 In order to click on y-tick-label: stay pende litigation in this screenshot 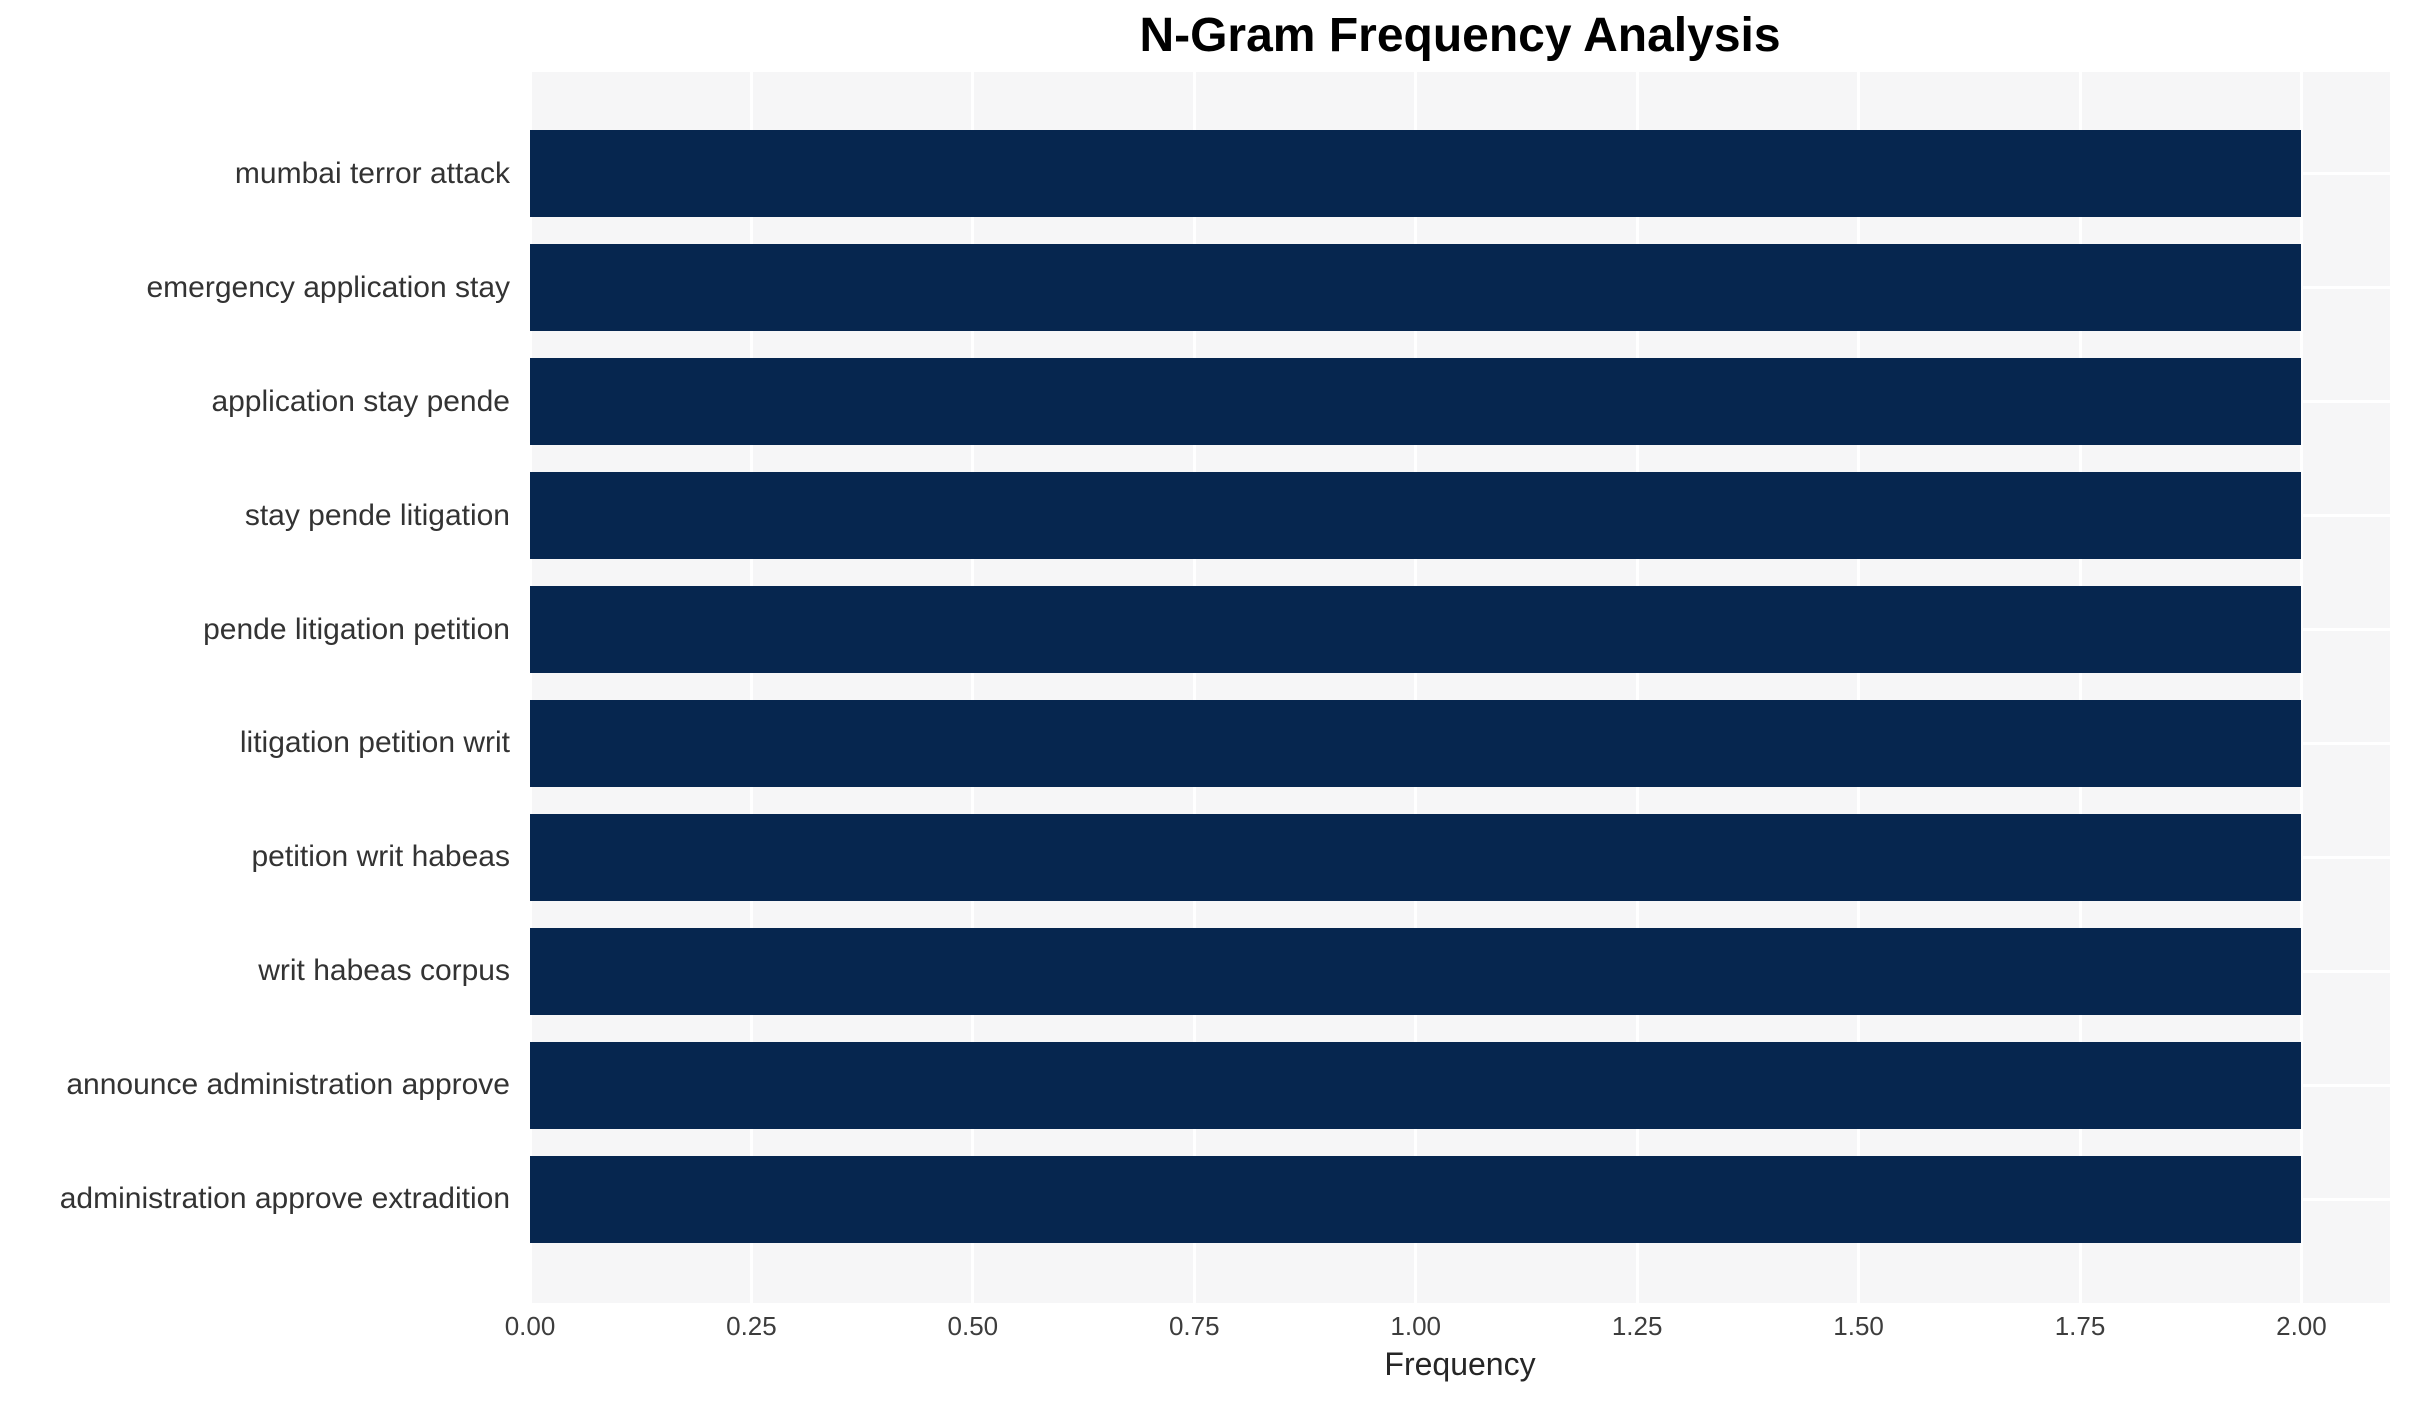, I will do `click(377, 515)`.